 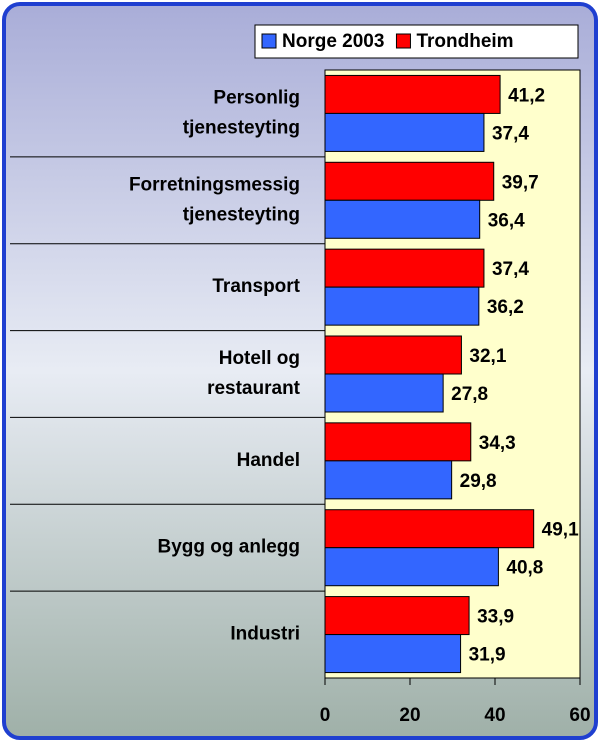 I want to click on category-label: Transport, so click(x=256, y=286).